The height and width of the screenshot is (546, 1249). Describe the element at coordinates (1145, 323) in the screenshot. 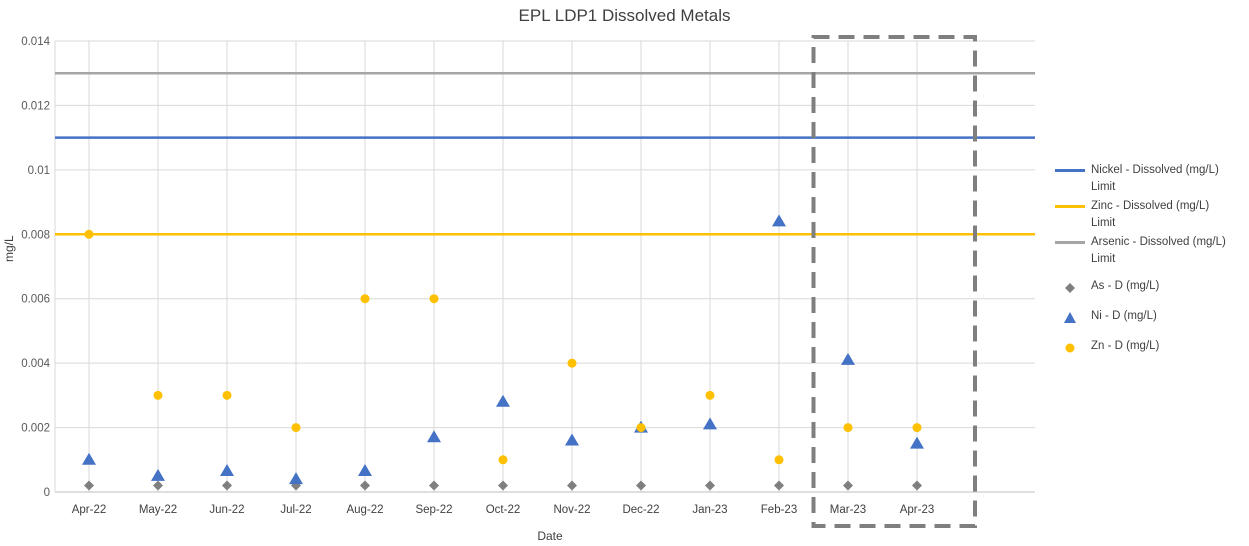

I see `legend-item-ni: Ni - D (mg/L)` at that location.